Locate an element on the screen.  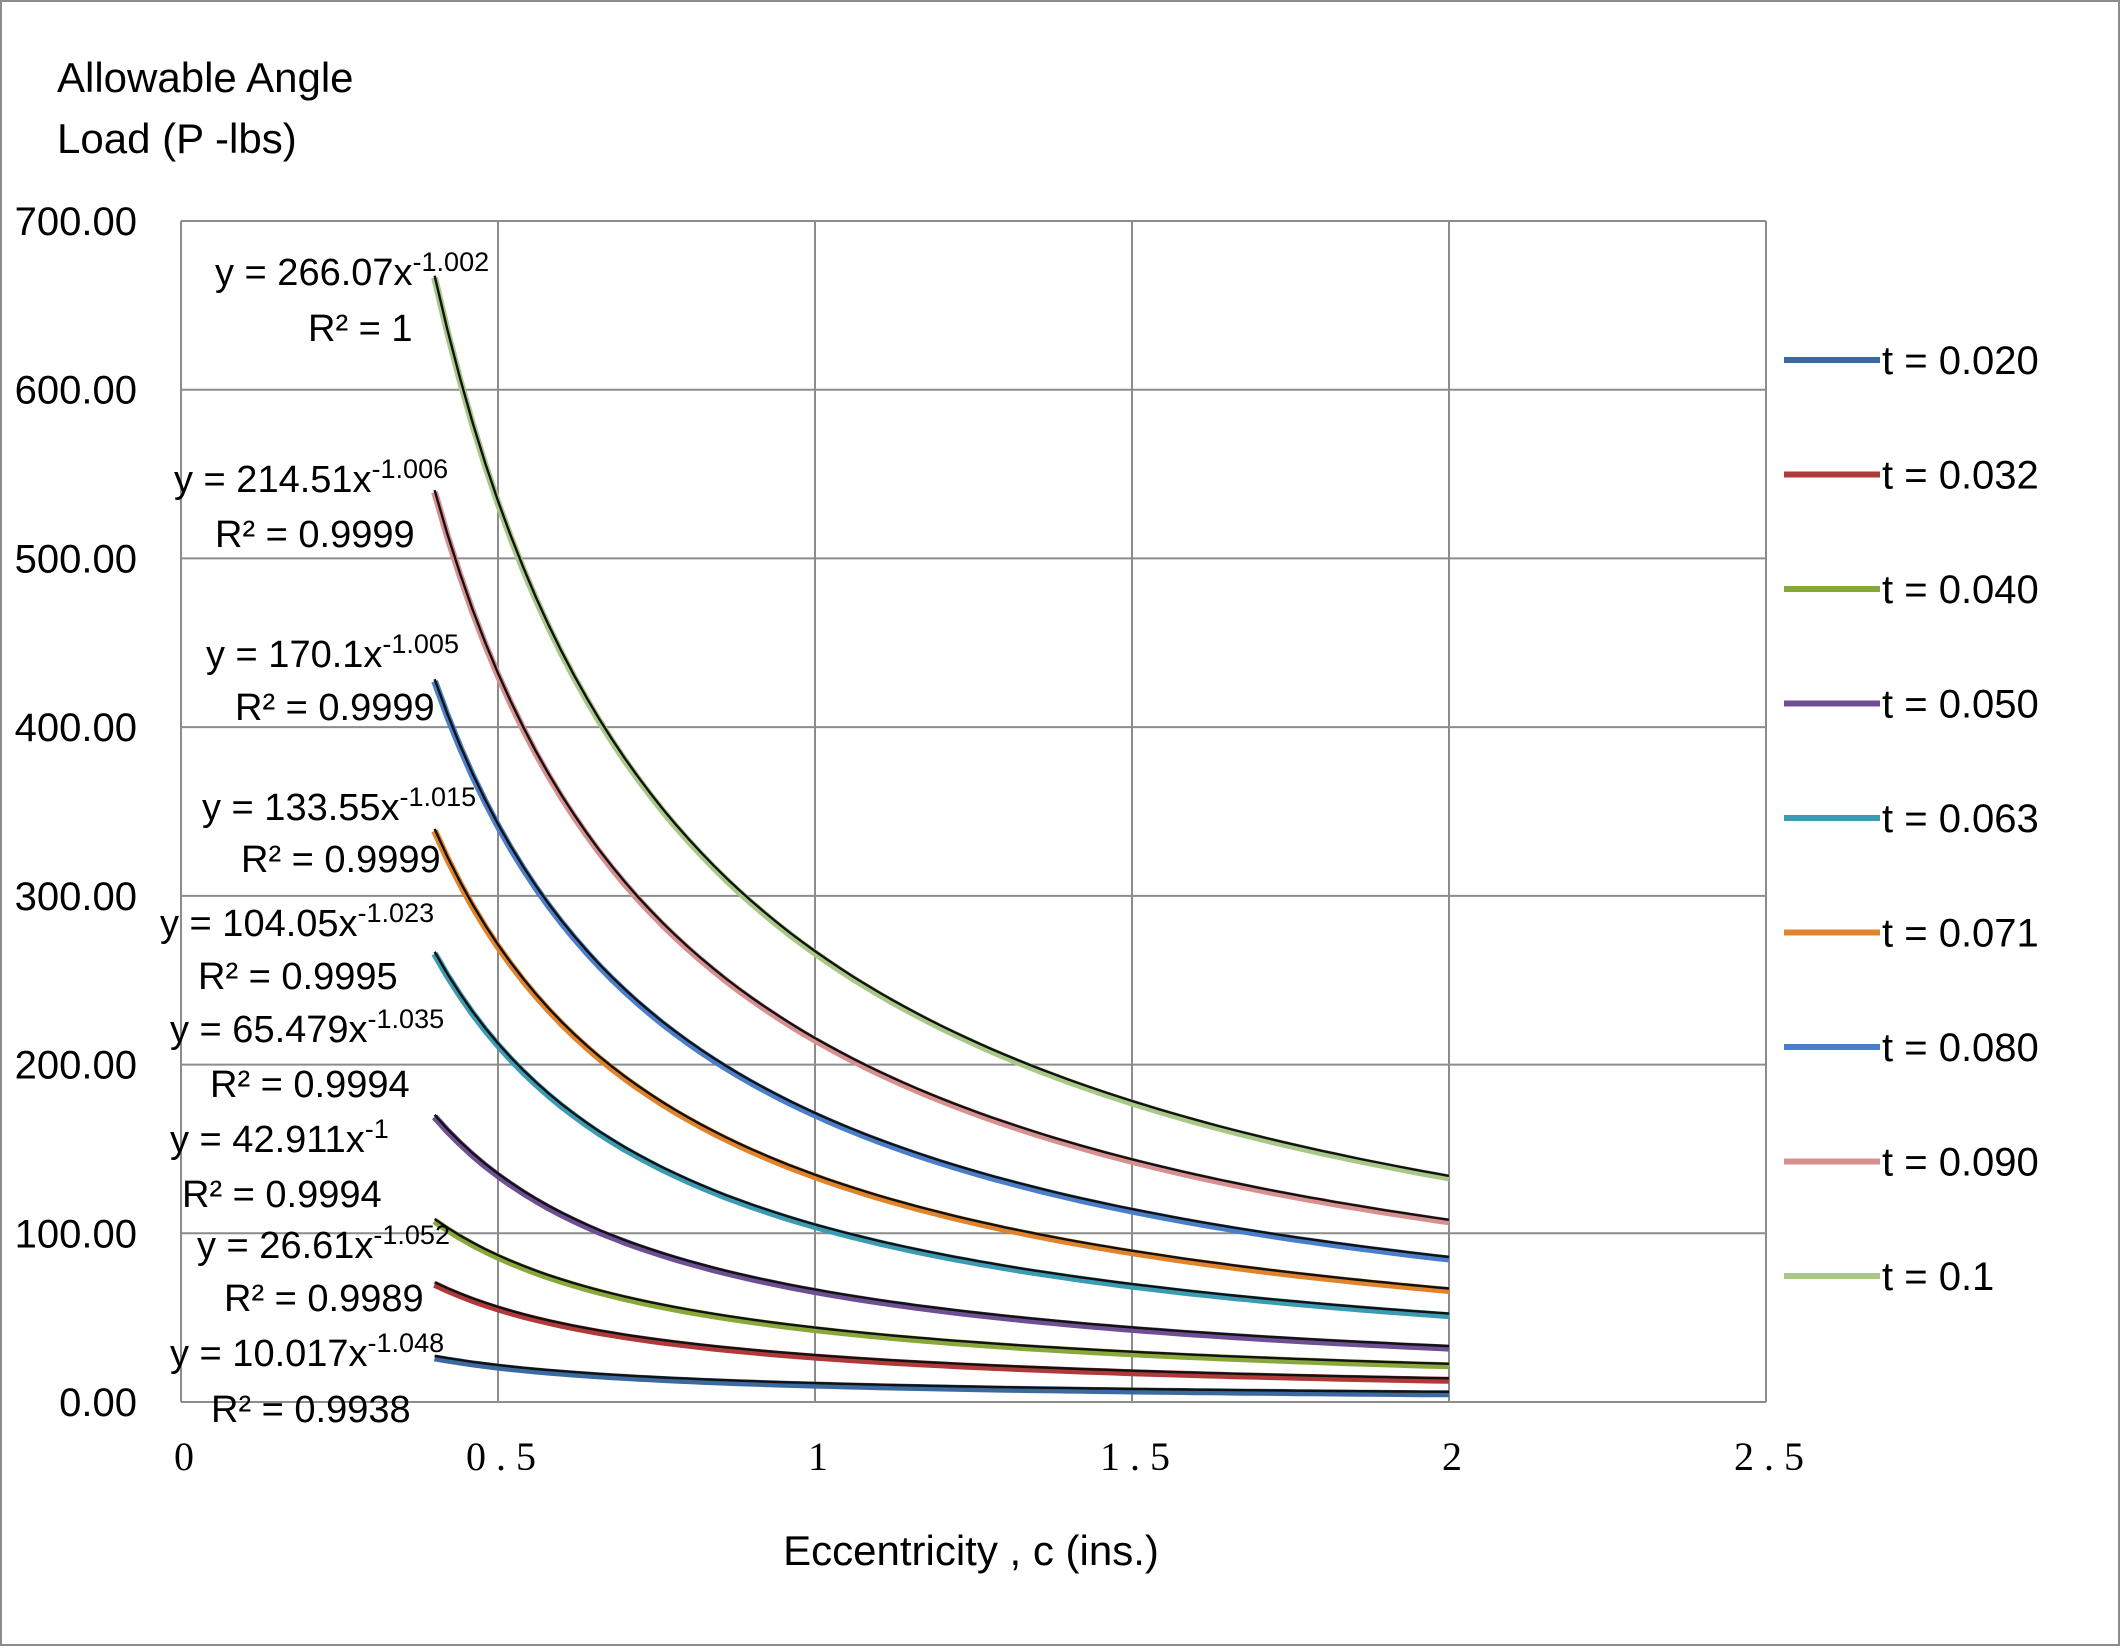
trend-r2-3: R² = 0.9994 is located at coordinates (310, 1085).